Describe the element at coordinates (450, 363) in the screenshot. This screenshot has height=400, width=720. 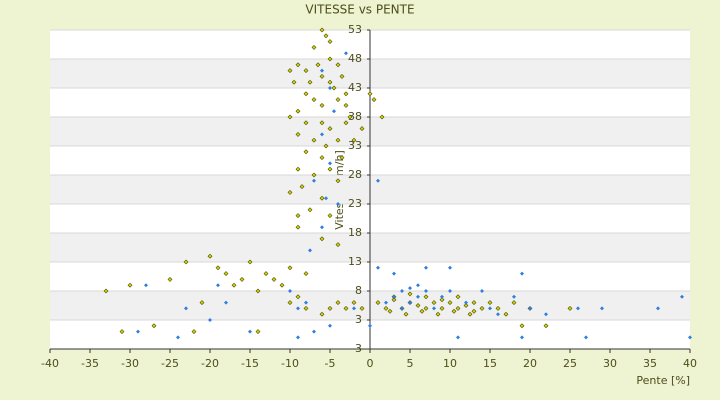
I see `x-tick-label: 10` at that location.